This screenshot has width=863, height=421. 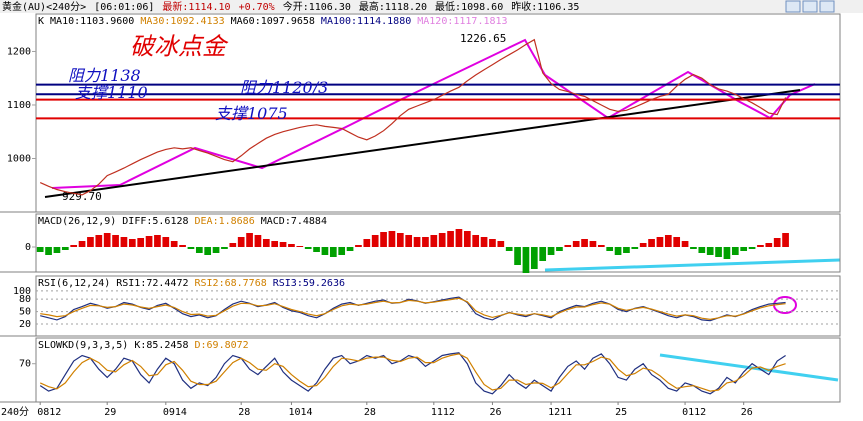 I want to click on x-tick-label: 1014, so click(x=300, y=412).